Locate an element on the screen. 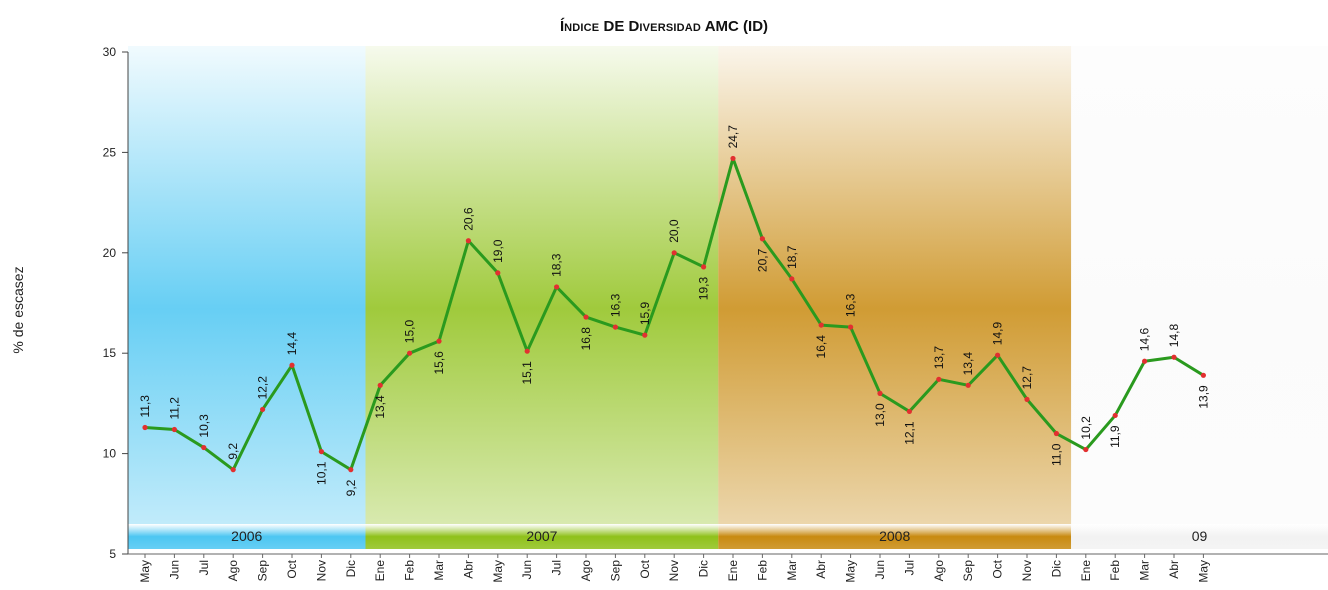 The width and height of the screenshot is (1328, 590). data-label: 13,0 is located at coordinates (880, 415).